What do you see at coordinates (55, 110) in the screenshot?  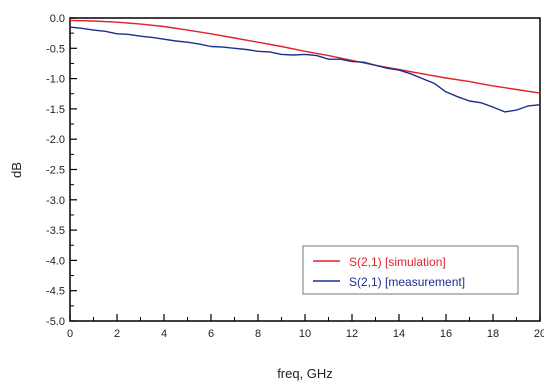 I see `y-tick-label: -1.5` at bounding box center [55, 110].